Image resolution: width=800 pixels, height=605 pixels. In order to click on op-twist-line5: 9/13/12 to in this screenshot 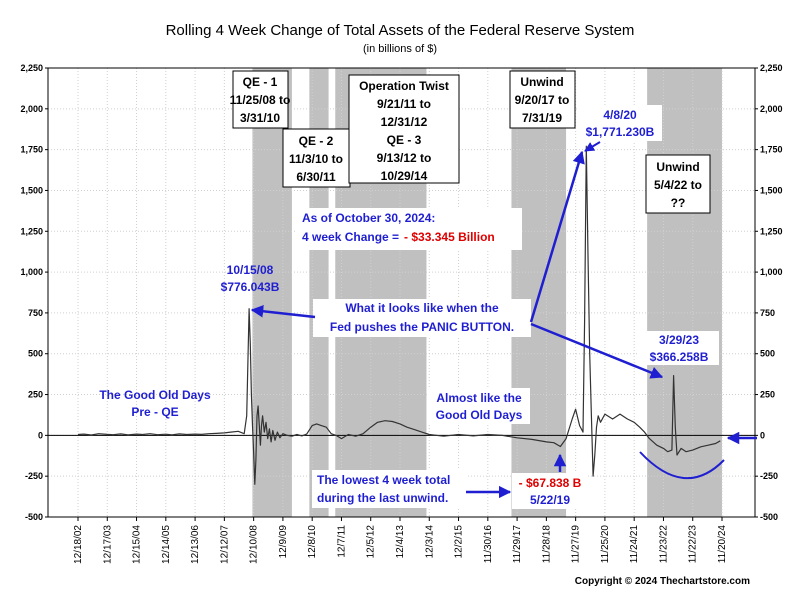, I will do `click(404, 158)`.